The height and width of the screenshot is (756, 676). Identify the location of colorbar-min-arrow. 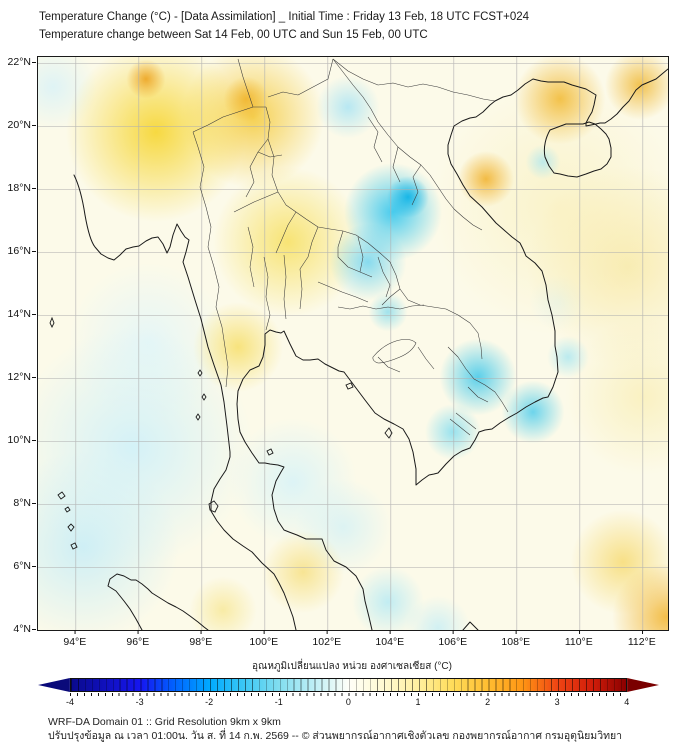
(54, 685).